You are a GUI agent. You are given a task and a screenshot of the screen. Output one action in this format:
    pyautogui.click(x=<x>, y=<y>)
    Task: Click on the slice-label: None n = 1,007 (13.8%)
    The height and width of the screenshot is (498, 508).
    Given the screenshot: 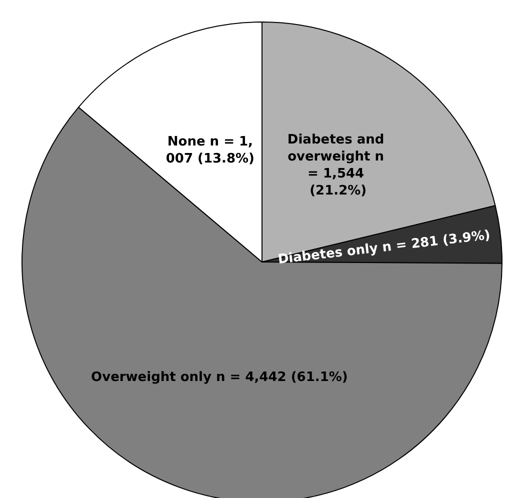 What is the action you would take?
    pyautogui.click(x=210, y=150)
    